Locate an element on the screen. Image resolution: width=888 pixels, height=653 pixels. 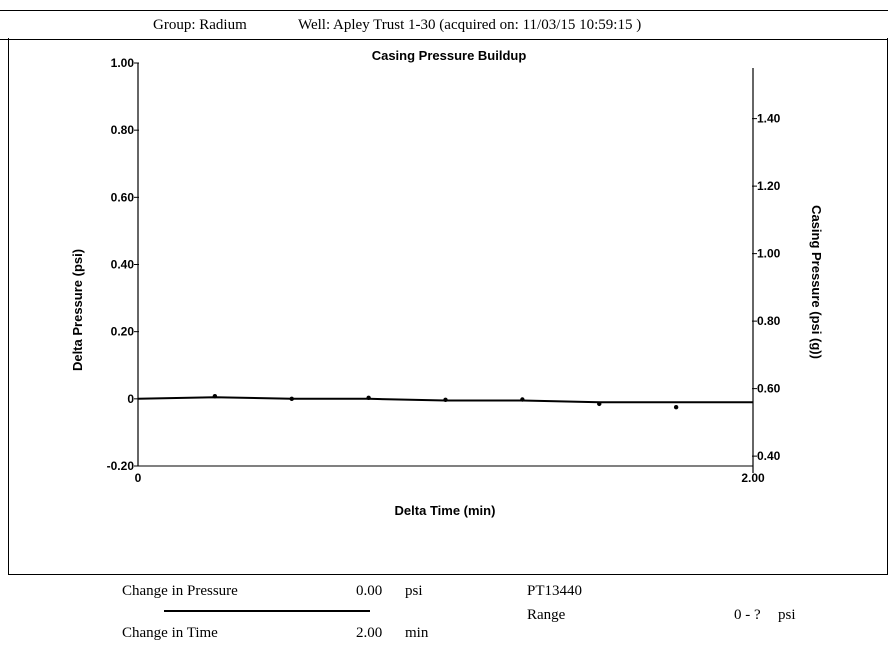
y-axis-title: Delta Pressure (psi) is located at coordinates (77, 310).